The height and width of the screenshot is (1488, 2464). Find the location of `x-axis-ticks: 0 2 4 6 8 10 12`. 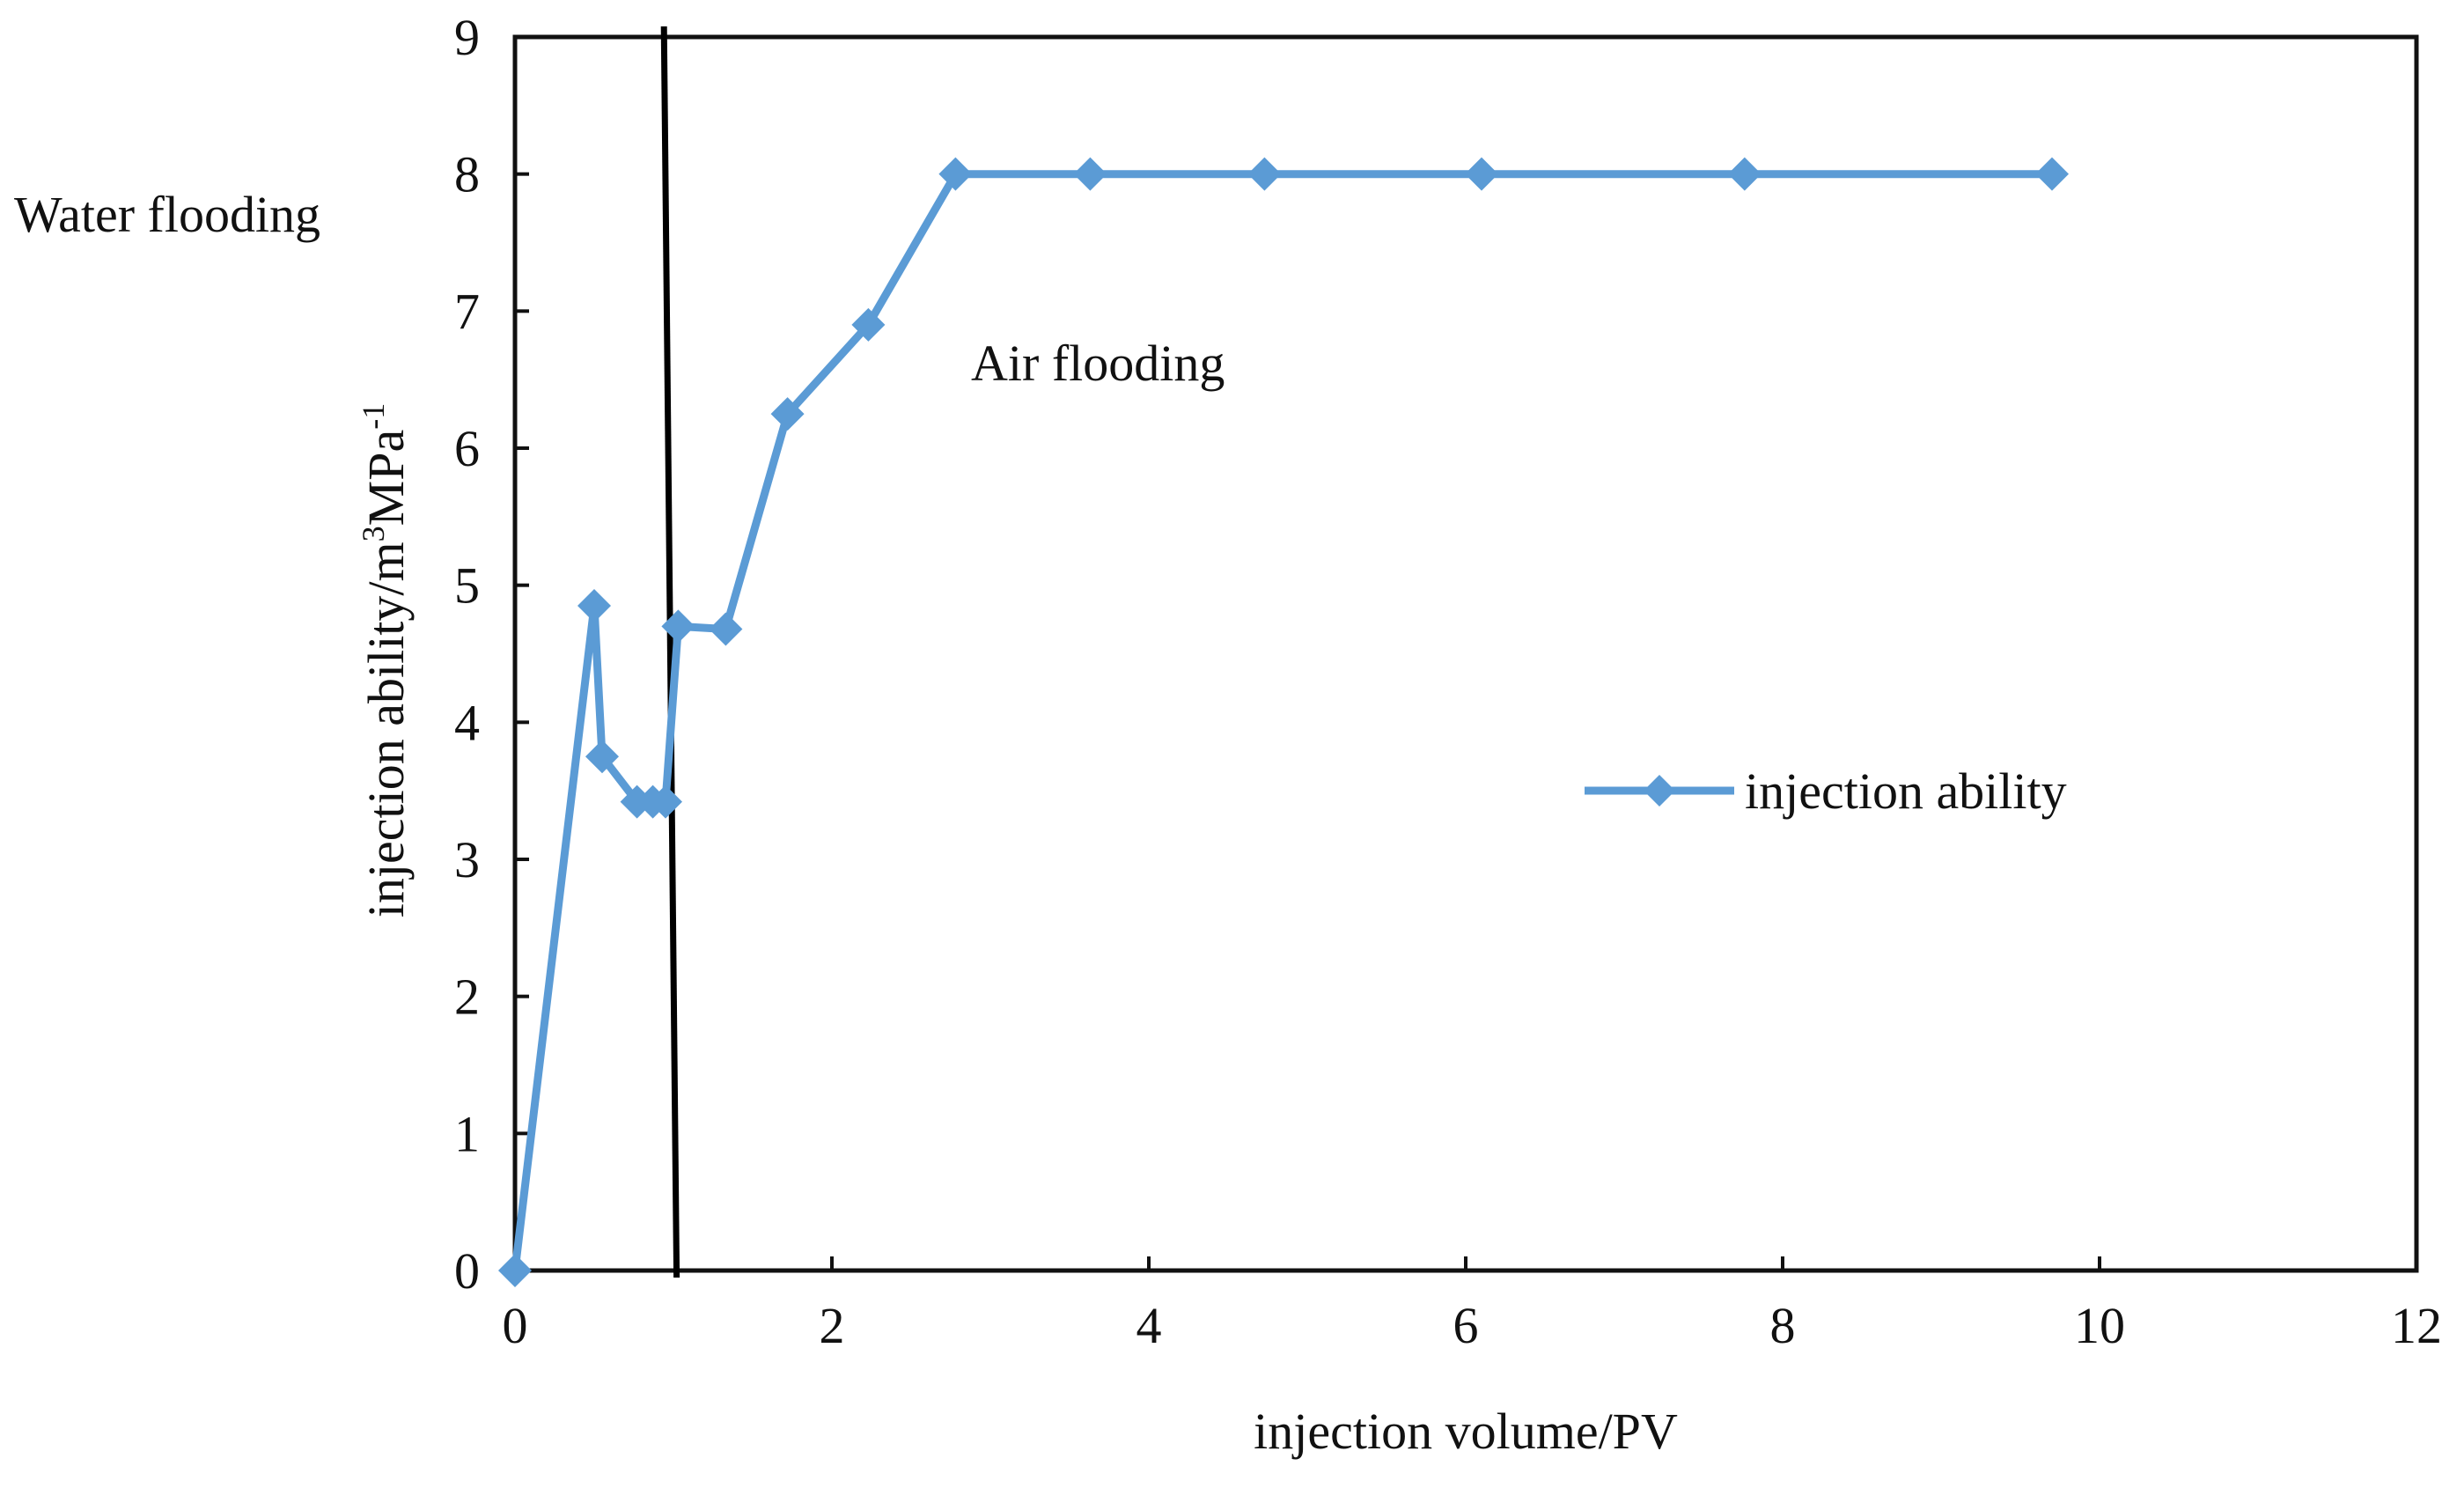

x-axis-ticks: 0 2 4 6 8 10 12 is located at coordinates (1472, 1305).